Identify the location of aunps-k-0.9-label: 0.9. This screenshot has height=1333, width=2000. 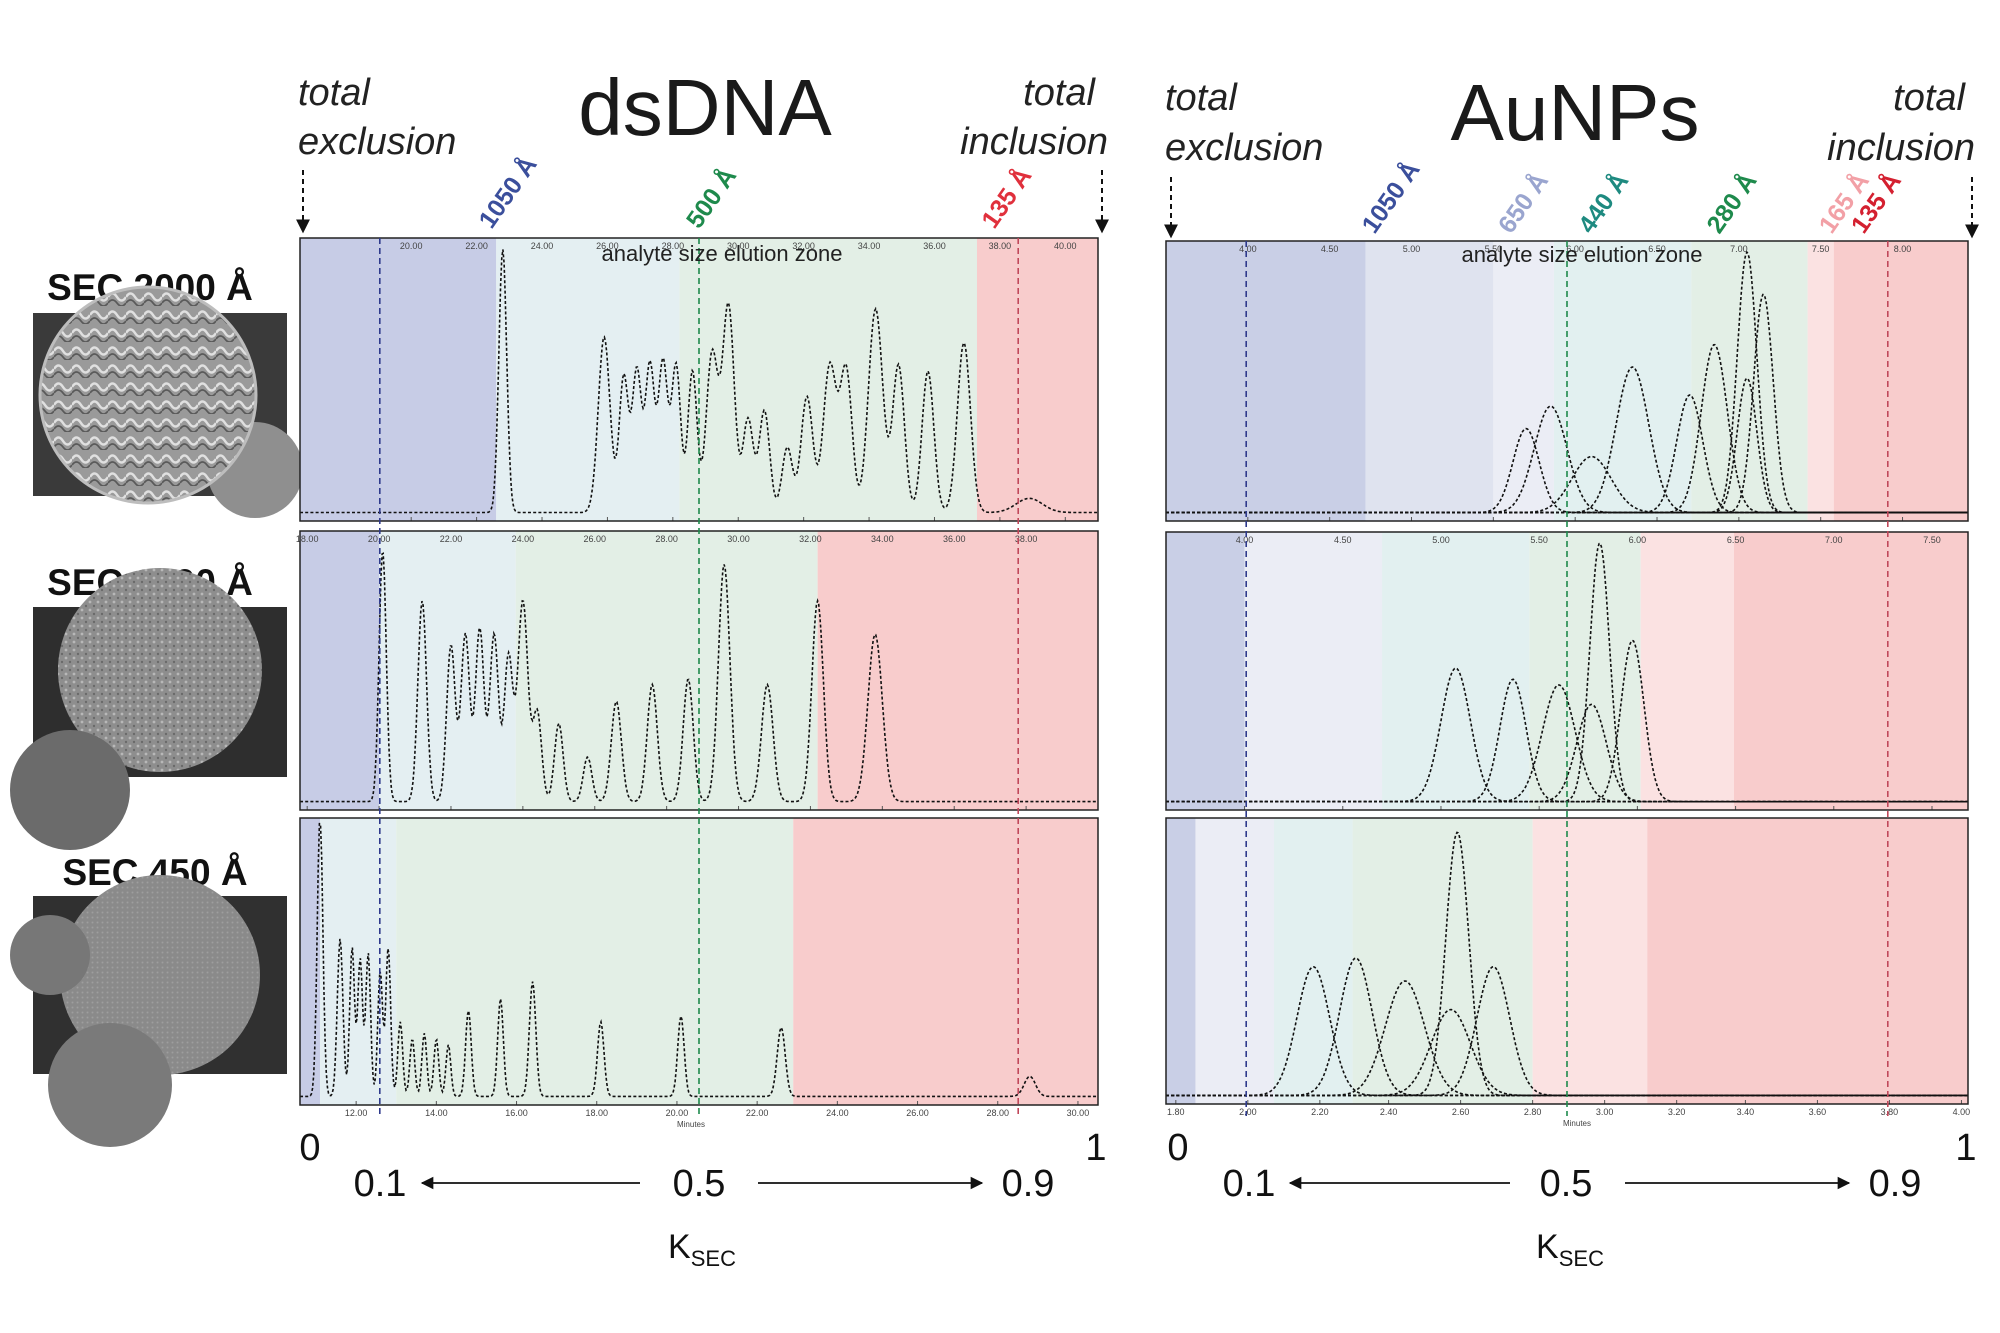
(1895, 1184).